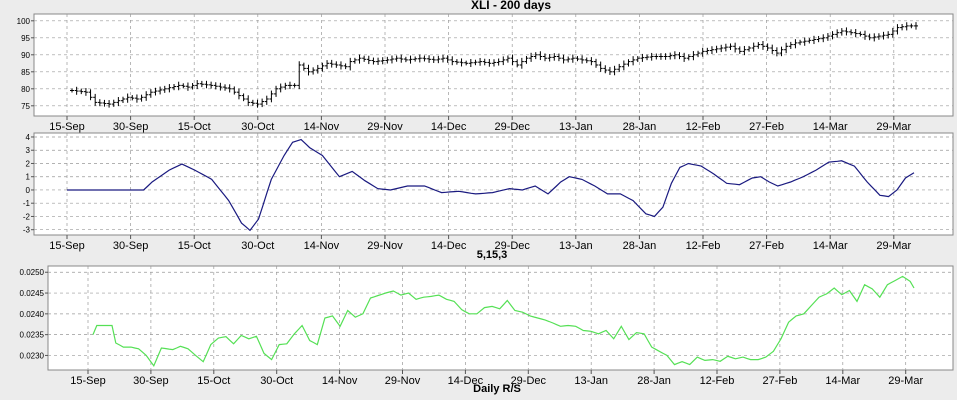 The width and height of the screenshot is (957, 400). Describe the element at coordinates (150, 381) in the screenshot. I see `x-tick-label: 30-Sep` at that location.